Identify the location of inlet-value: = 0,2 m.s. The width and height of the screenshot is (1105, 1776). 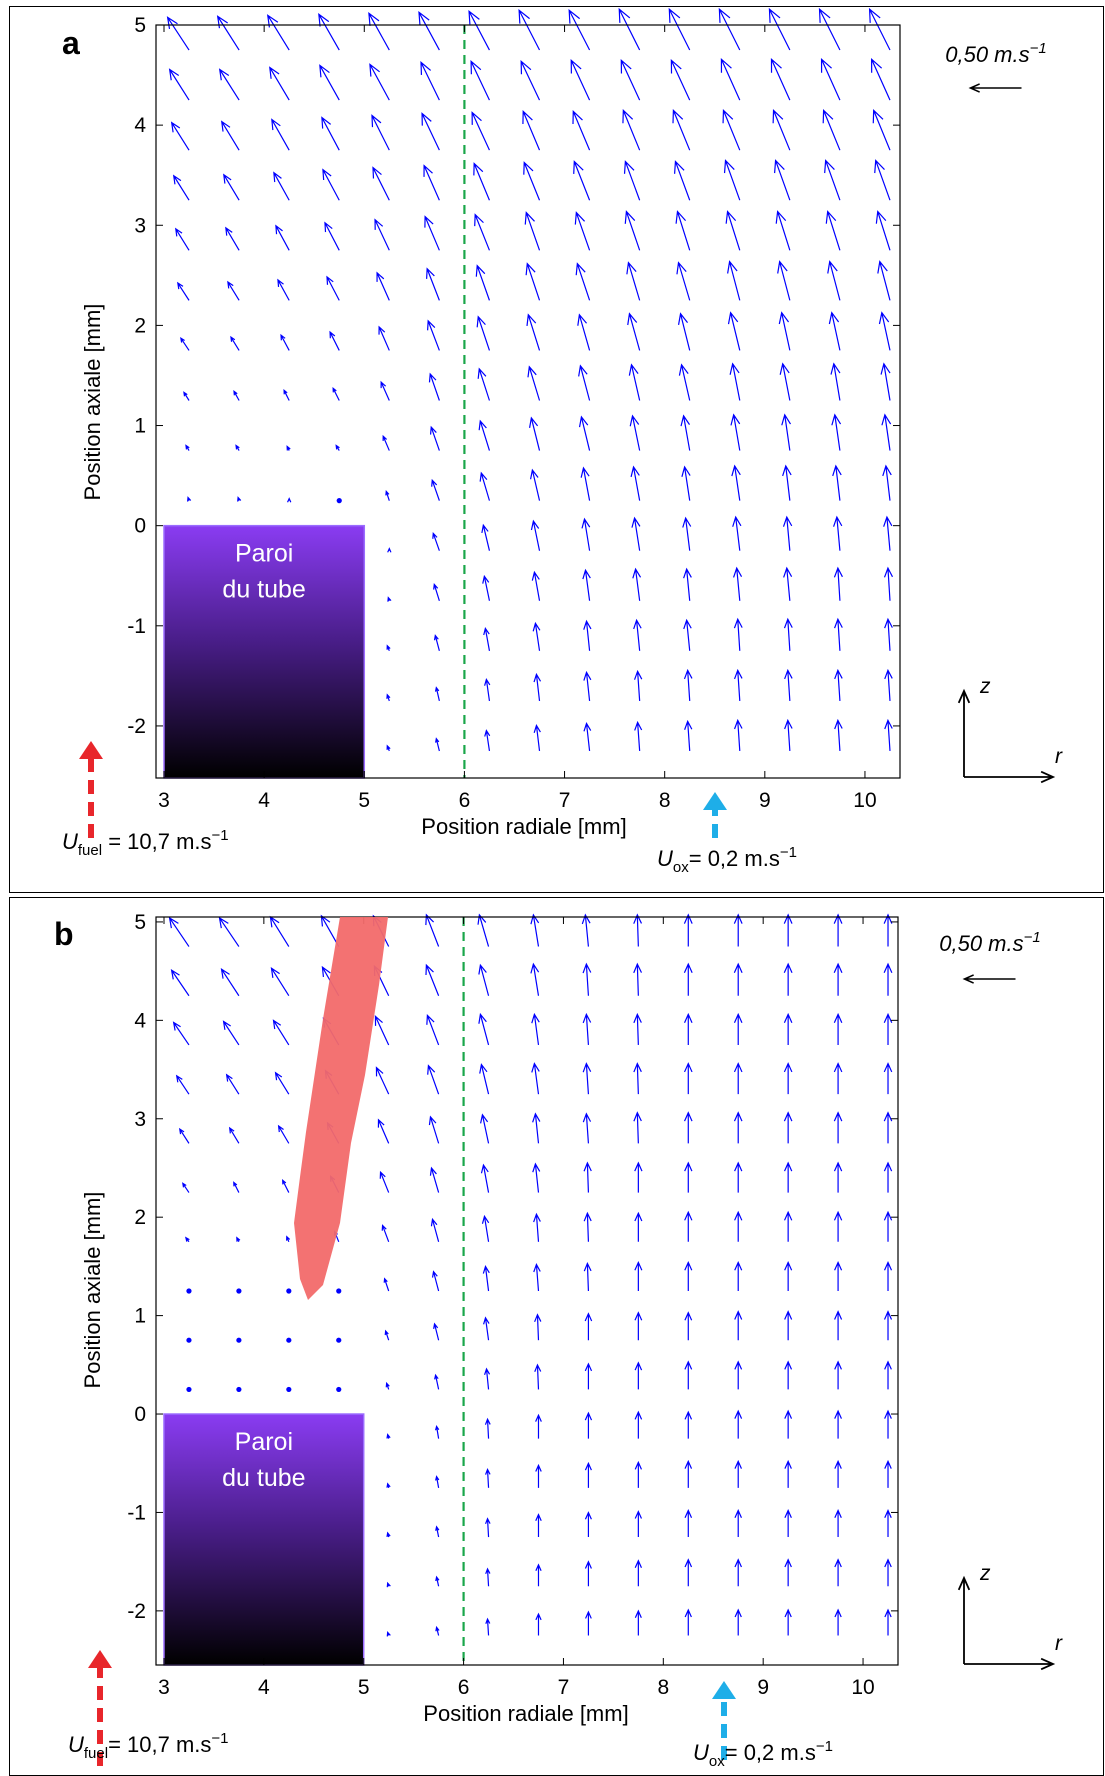
(770, 1752).